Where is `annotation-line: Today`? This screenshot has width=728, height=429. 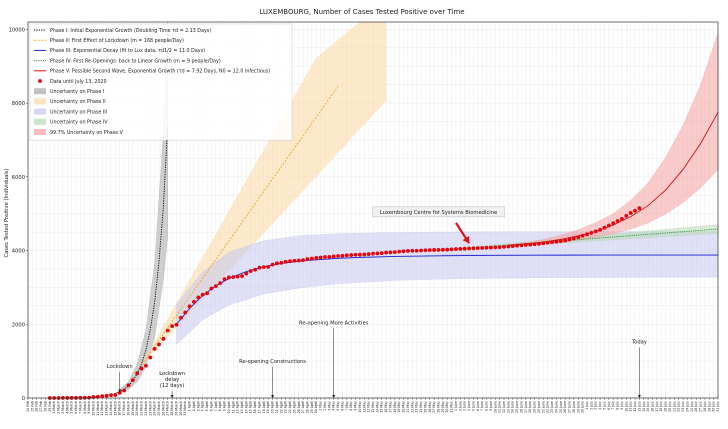 annotation-line: Today is located at coordinates (639, 342).